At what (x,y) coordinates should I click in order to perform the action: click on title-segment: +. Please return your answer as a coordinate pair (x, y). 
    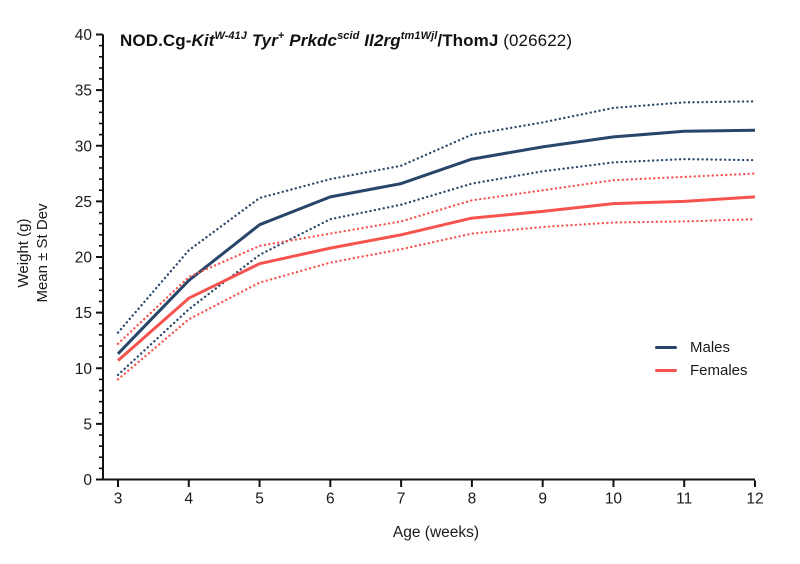
    Looking at the image, I should click on (281, 36).